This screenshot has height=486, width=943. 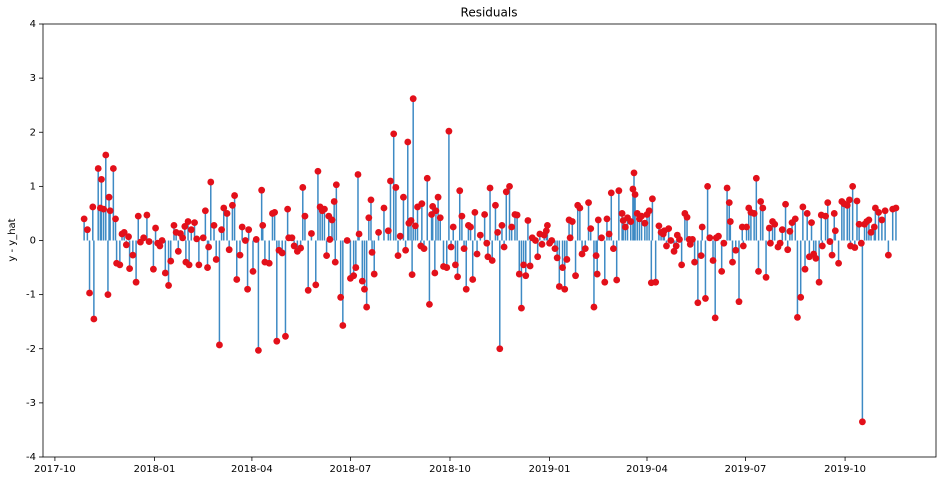 I want to click on y-tick-label: 0, so click(x=33, y=241).